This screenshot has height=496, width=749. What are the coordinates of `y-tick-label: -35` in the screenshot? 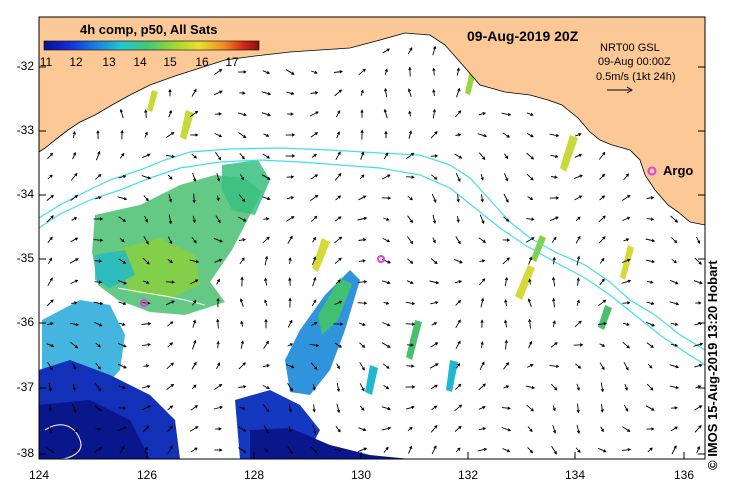 It's located at (25, 258).